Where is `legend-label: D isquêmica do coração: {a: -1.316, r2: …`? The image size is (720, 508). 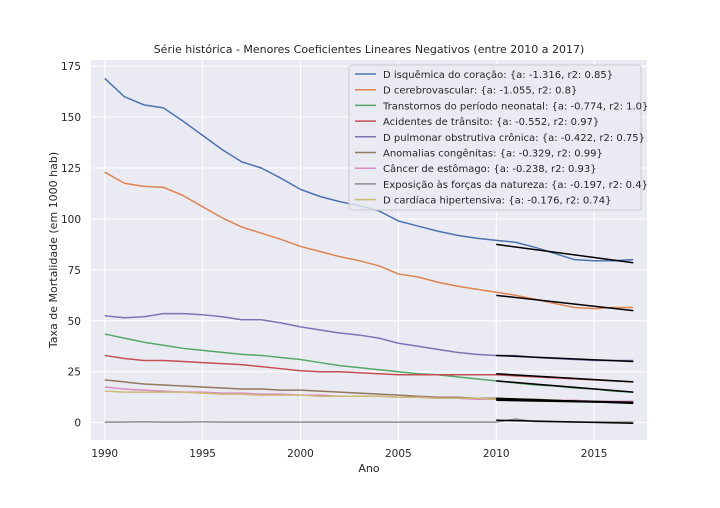
legend-label: D isquêmica do coração: {a: -1.316, r2: … is located at coordinates (498, 75).